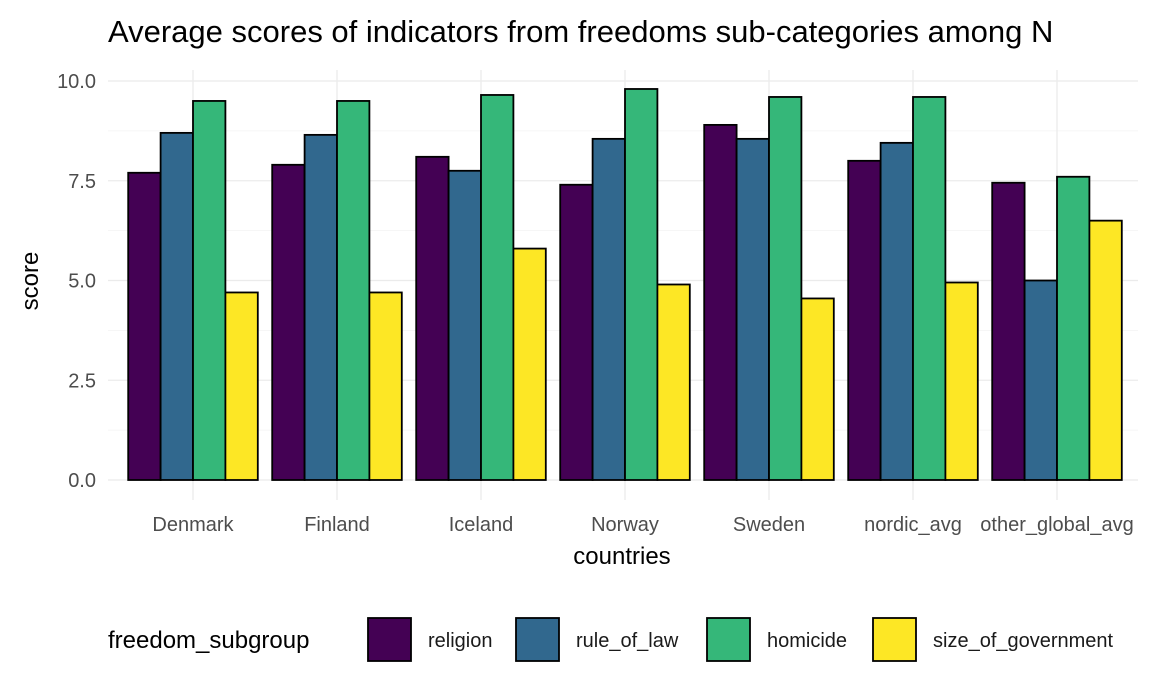 Image resolution: width=1152 pixels, height=691 pixels. Describe the element at coordinates (1105, 350) in the screenshot. I see `bar-size_of_government-other_global_avg` at that location.